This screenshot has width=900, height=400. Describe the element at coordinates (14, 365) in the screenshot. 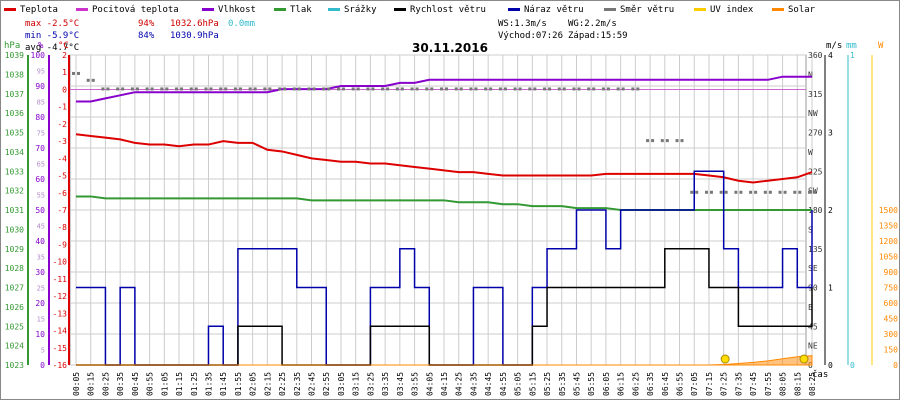

I see `axis-hpa-tick: 1023` at that location.